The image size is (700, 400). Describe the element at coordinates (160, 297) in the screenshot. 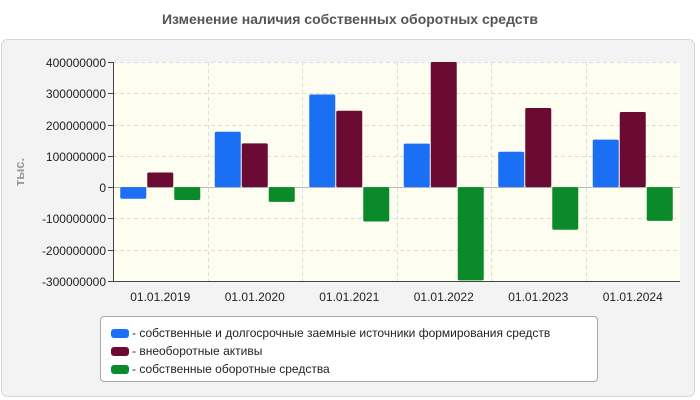

I see `x-tick-label: 01.01.2019` at that location.